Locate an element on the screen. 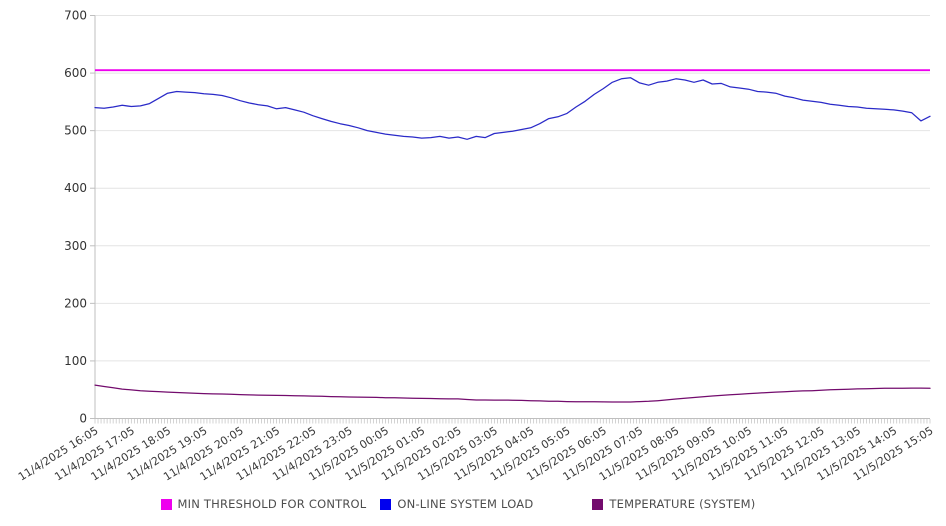 This screenshot has width=946, height=526. legend-item-temperature-system: TEMPERATURE (SYSTEM) is located at coordinates (673, 504).